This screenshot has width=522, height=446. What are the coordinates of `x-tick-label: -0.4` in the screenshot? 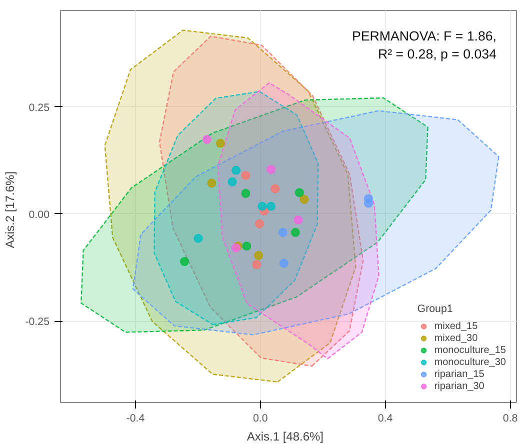 It's located at (135, 418).